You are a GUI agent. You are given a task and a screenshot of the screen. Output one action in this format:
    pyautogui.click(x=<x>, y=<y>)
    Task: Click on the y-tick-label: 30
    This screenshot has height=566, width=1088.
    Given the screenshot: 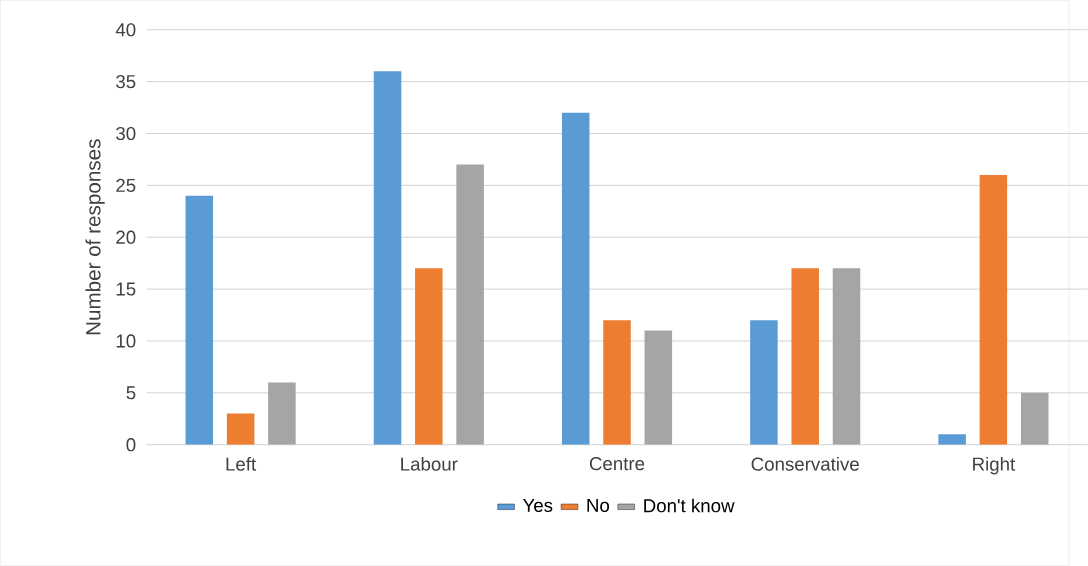 What is the action you would take?
    pyautogui.click(x=126, y=133)
    